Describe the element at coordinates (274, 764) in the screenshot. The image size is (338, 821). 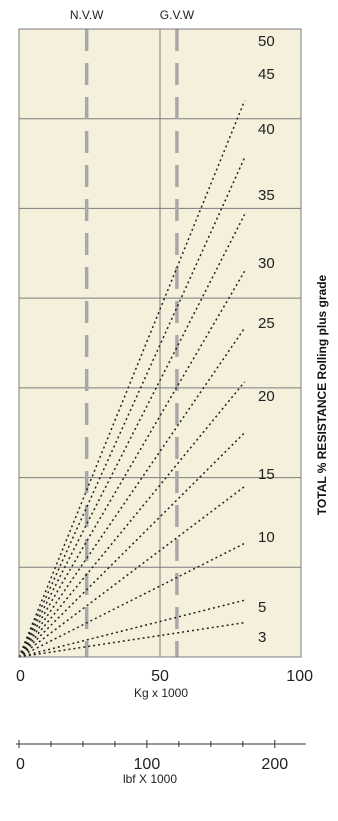
I see `secondary-x-tick-label: 200` at that location.